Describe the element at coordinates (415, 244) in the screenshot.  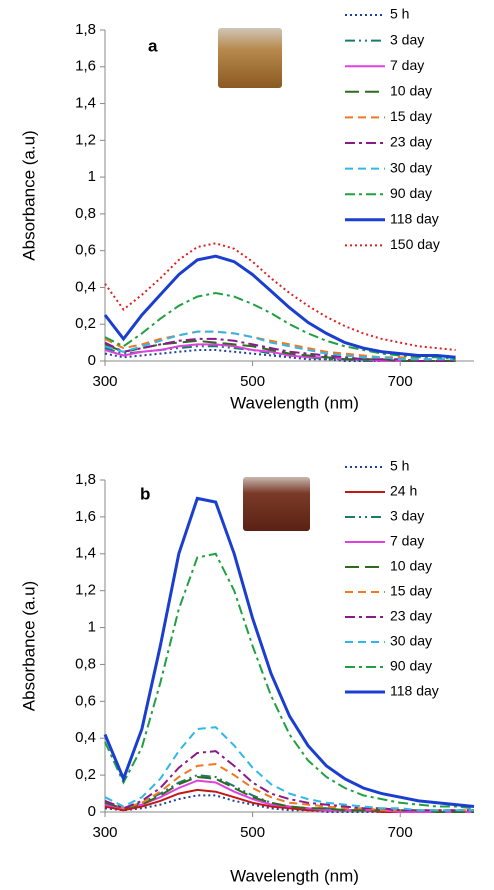
I see `legend-label: 150 day` at that location.